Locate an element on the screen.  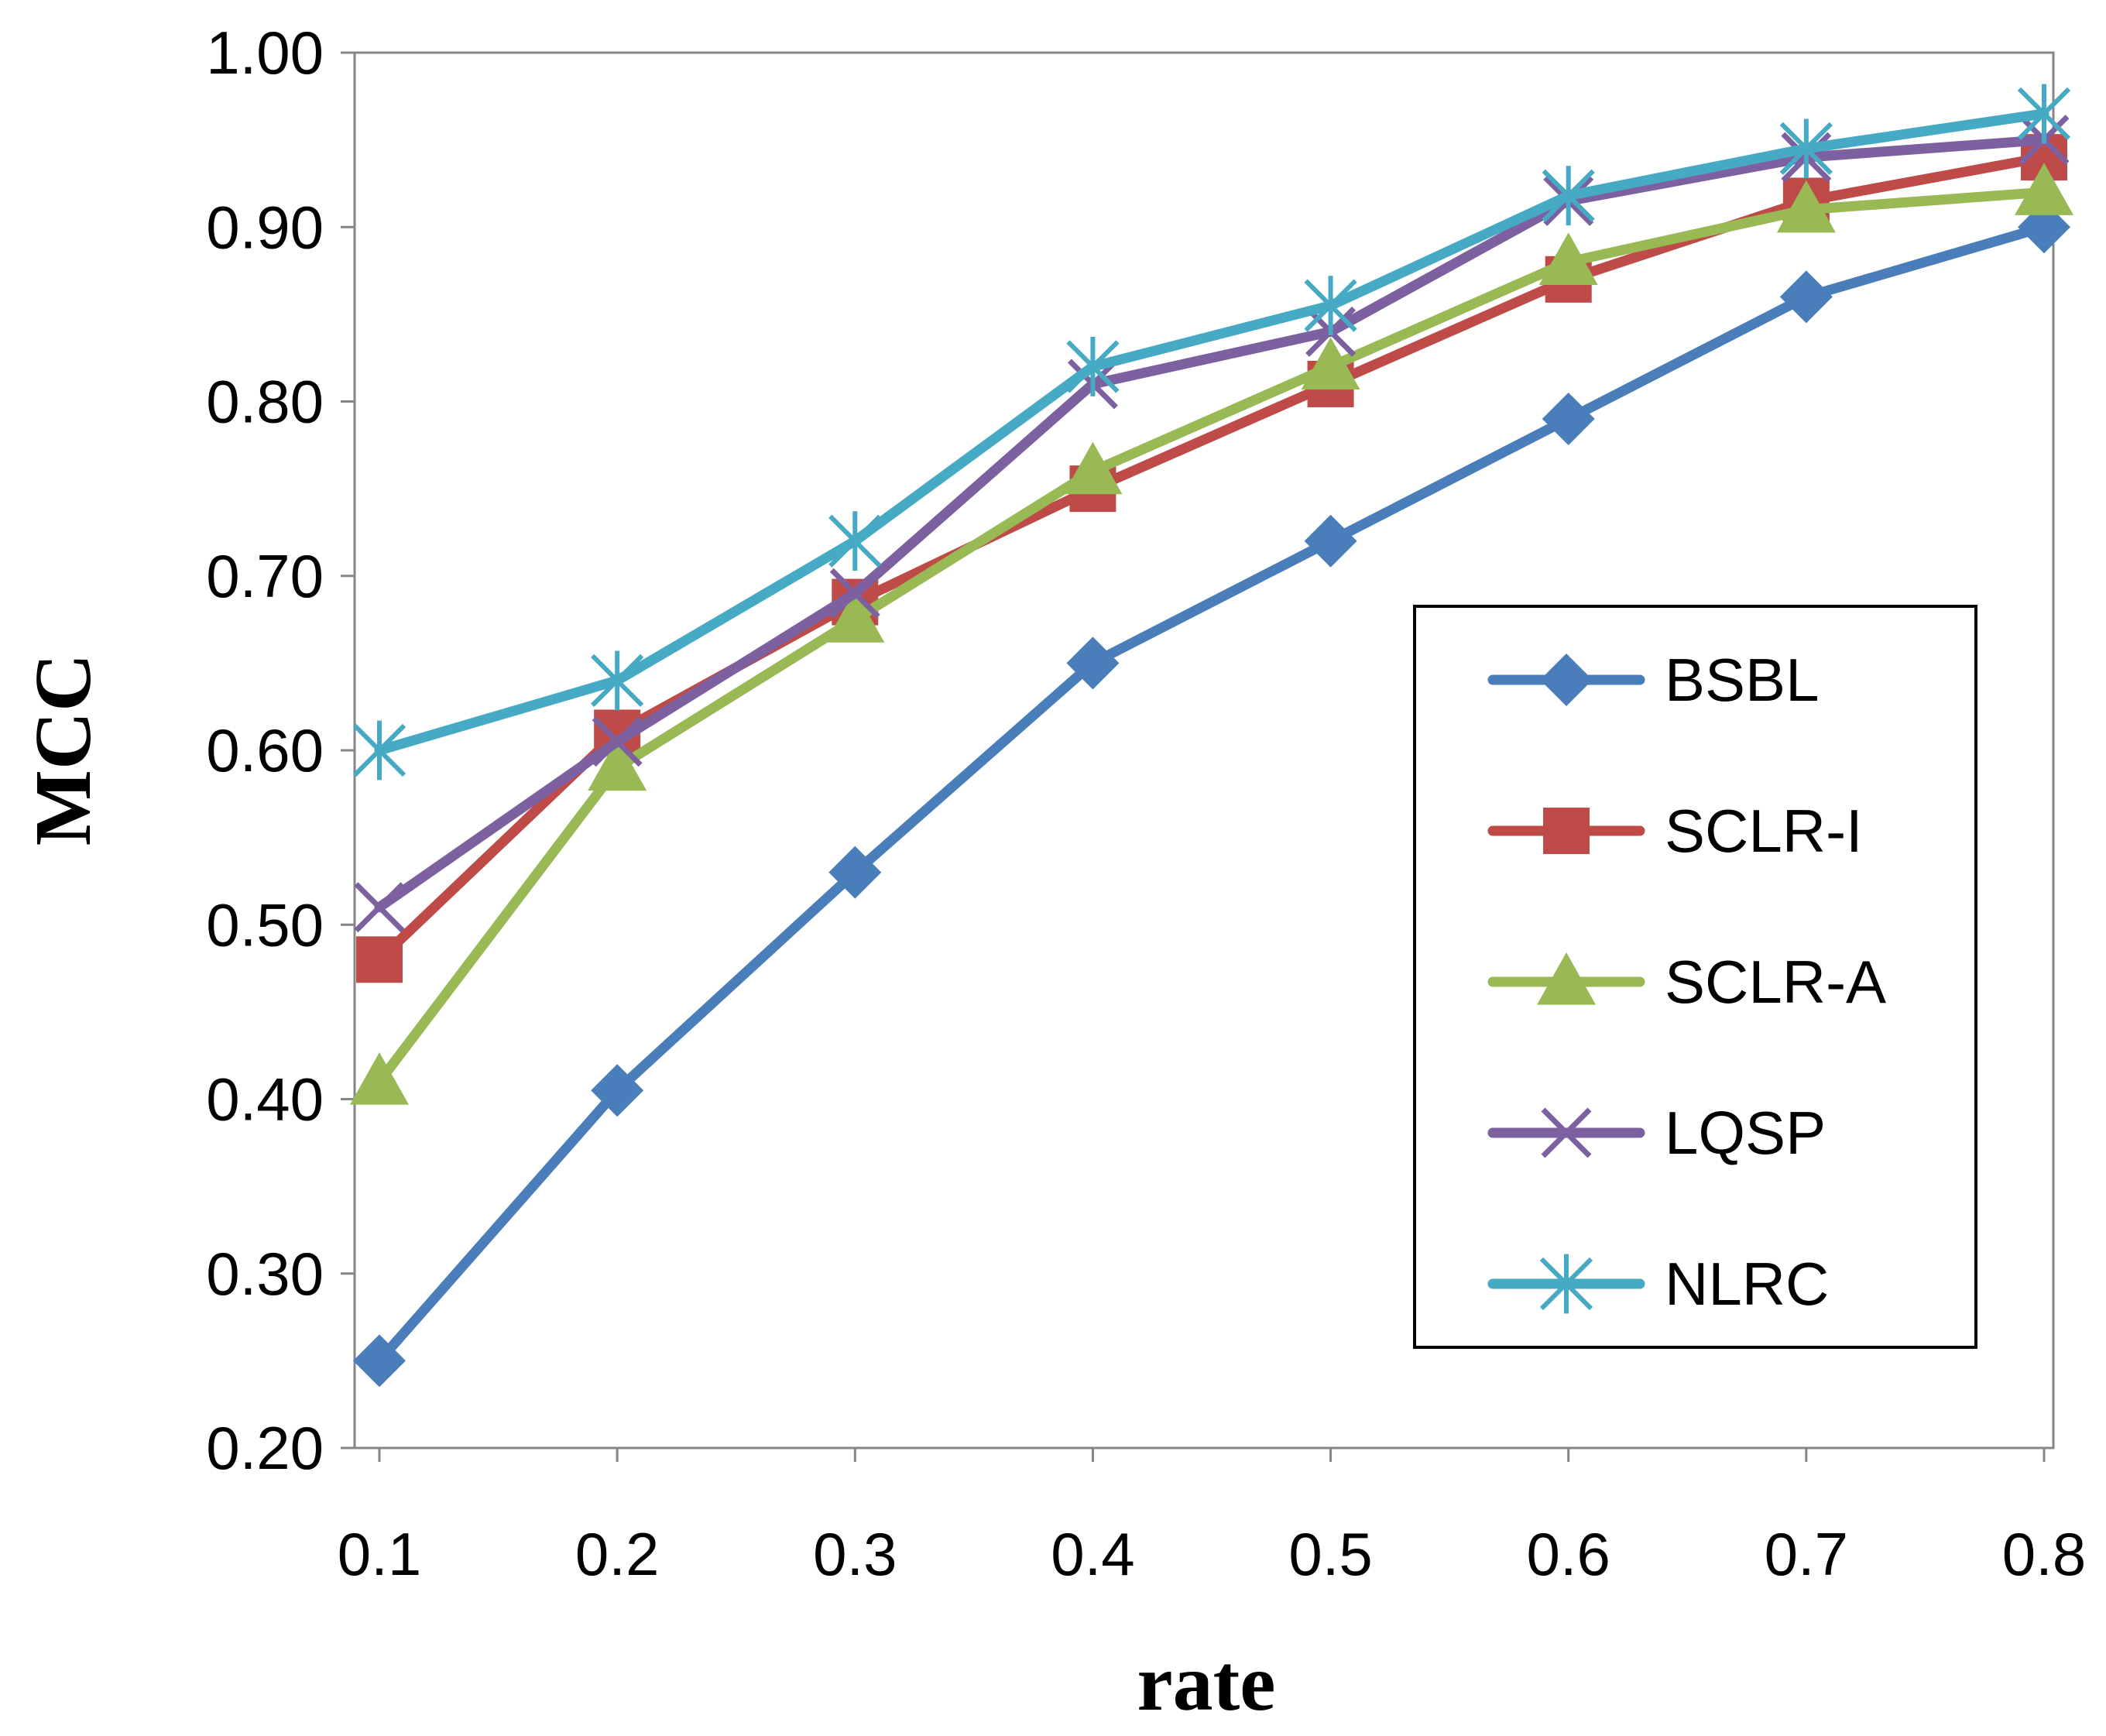
x-tick-label: 0.6 is located at coordinates (1568, 1554).